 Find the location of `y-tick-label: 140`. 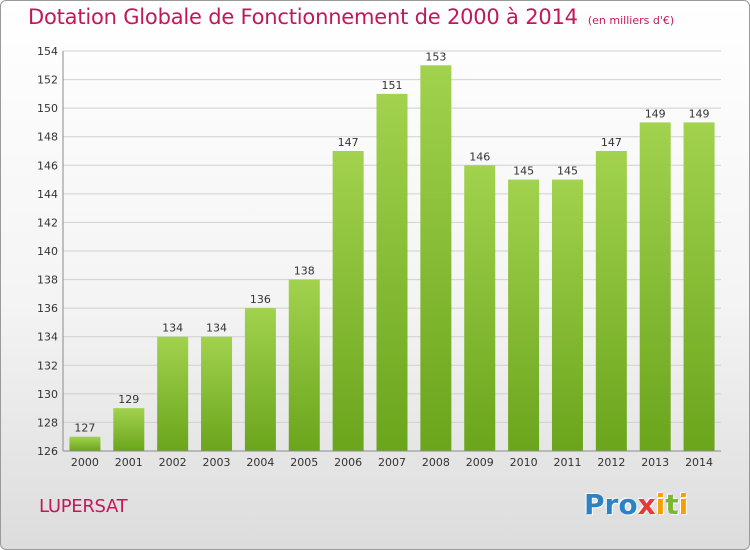

y-tick-label: 140 is located at coordinates (47, 251).